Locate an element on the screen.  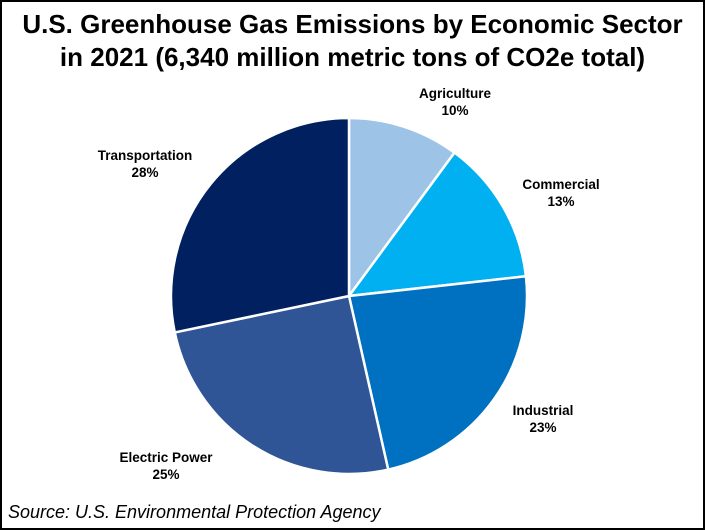
slice-value-commercial: 13% is located at coordinates (560, 201).